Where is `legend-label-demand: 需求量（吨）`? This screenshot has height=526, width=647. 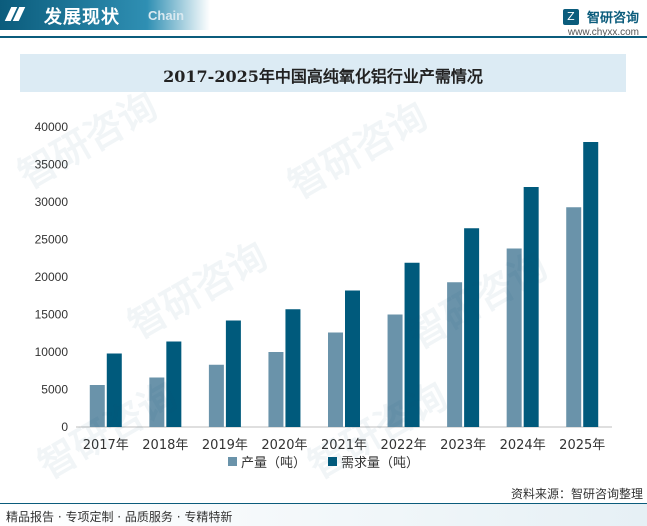
legend-label-demand: 需求量（吨） is located at coordinates (380, 463).